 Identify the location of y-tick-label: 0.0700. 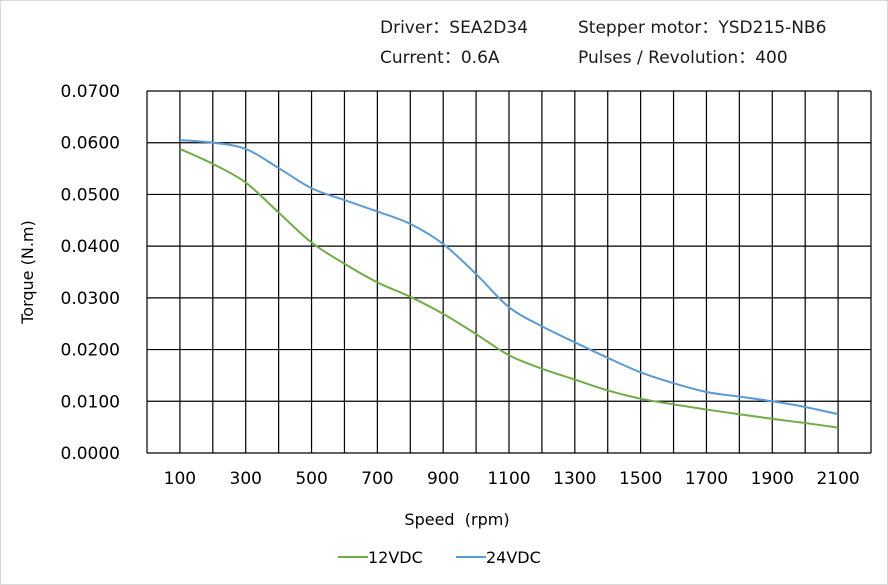
(90, 92).